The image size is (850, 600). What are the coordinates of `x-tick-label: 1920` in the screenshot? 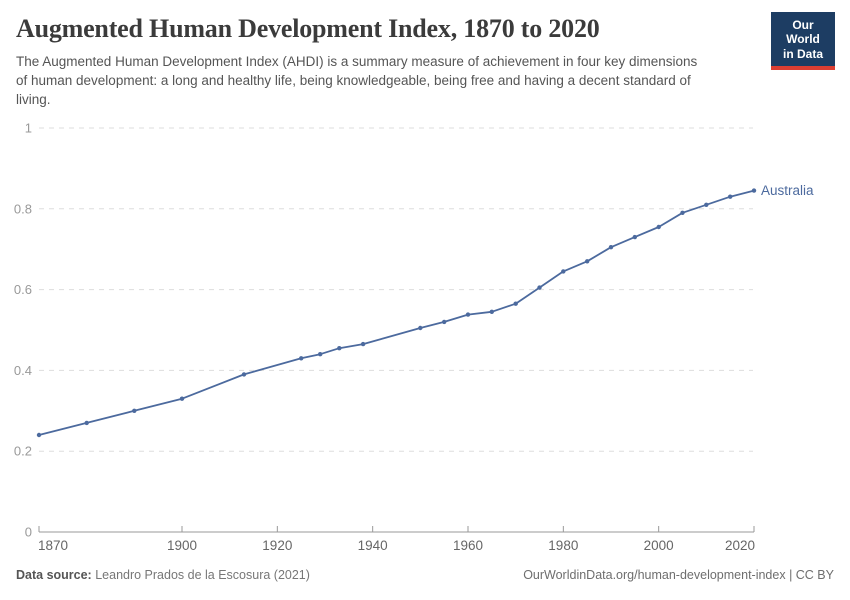 It's located at (277, 545).